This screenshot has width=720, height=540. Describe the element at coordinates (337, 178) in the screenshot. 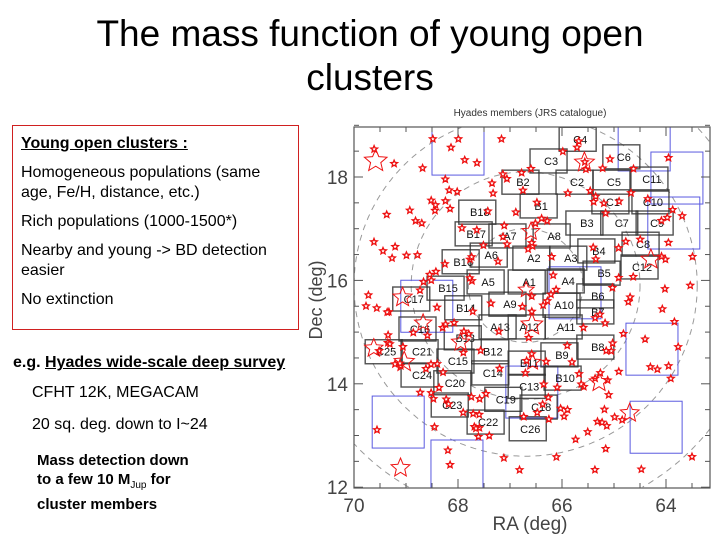

I see `y-tick-label: 18` at that location.